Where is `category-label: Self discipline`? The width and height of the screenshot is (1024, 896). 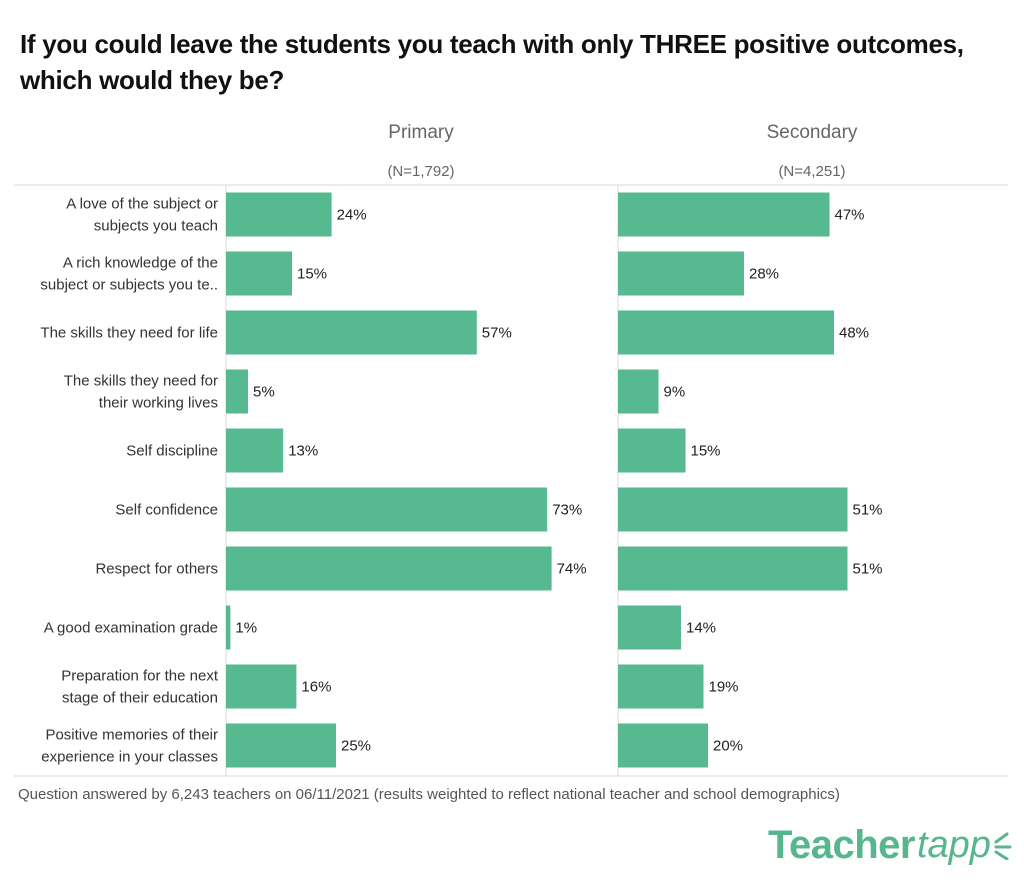 category-label: Self discipline is located at coordinates (172, 451).